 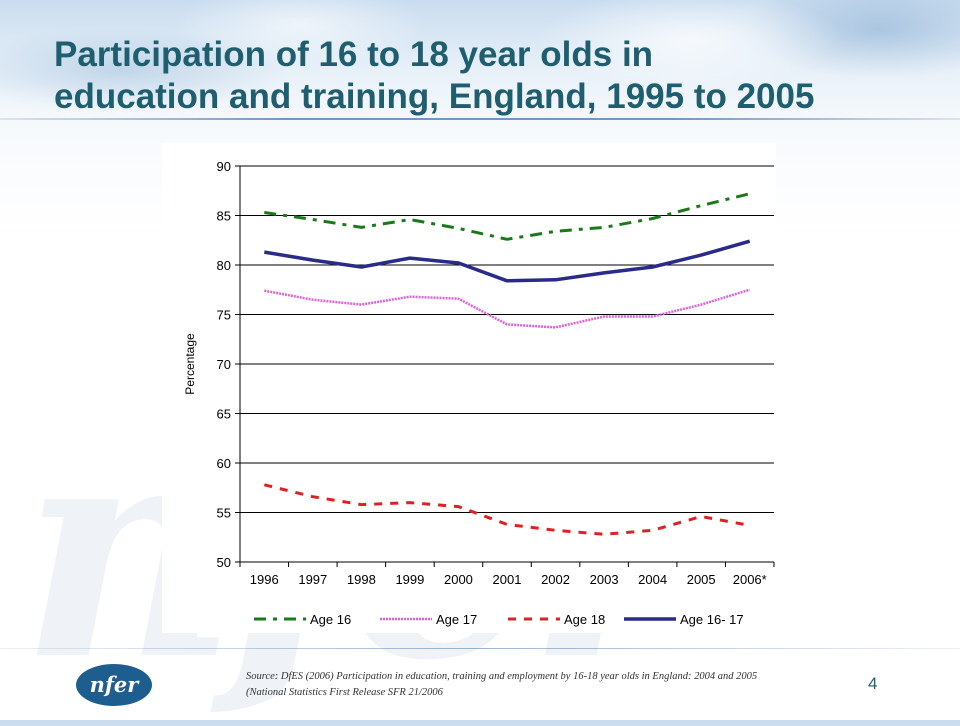 I want to click on y-tick-label: 65, so click(x=224, y=414).